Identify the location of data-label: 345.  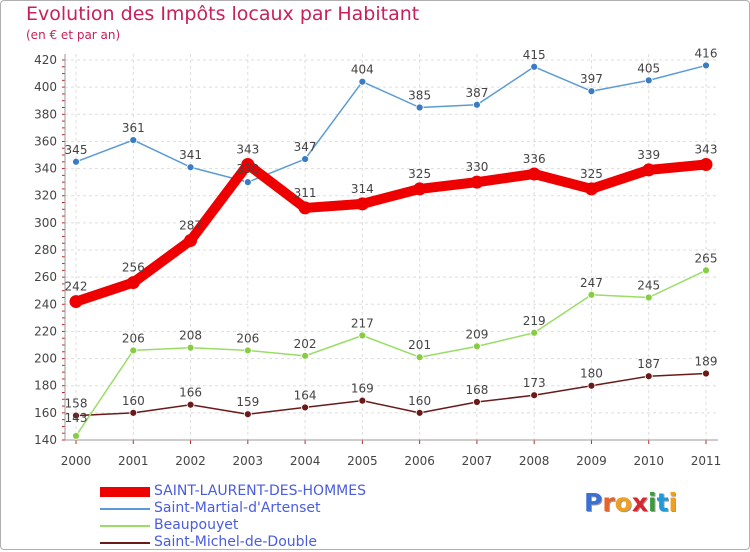
(76, 150).